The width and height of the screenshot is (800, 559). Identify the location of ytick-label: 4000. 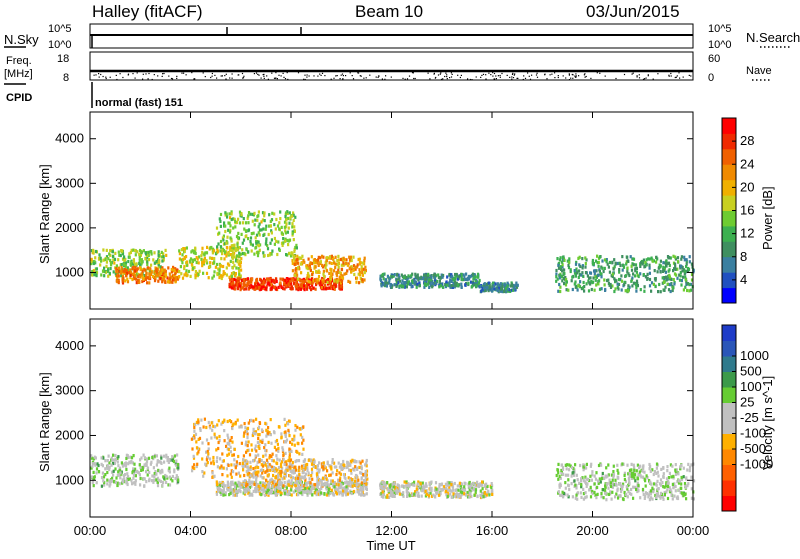
(69, 138).